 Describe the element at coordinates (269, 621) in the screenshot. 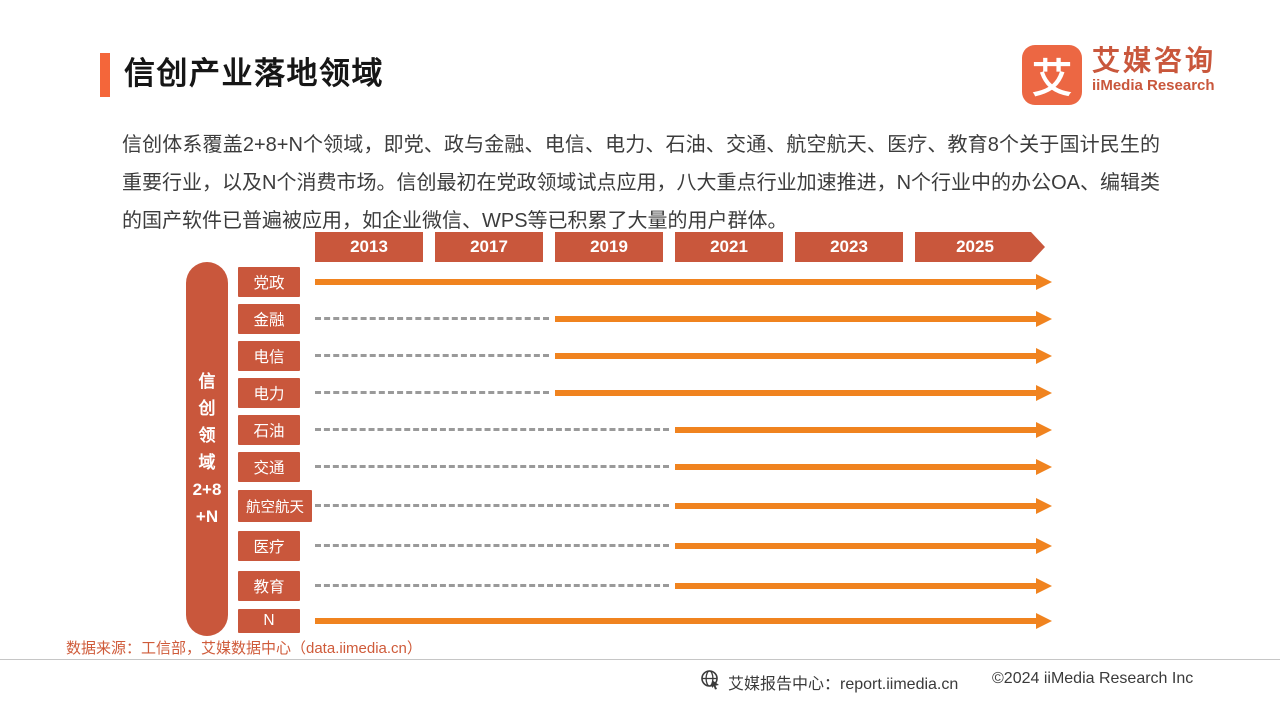

I see `sector-label-10: N` at that location.